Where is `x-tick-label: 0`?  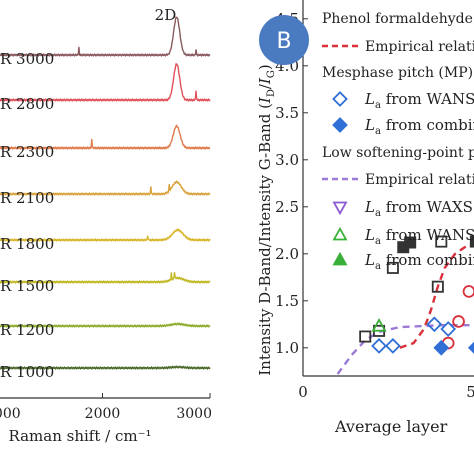
x-tick-label: 0 is located at coordinates (303, 392).